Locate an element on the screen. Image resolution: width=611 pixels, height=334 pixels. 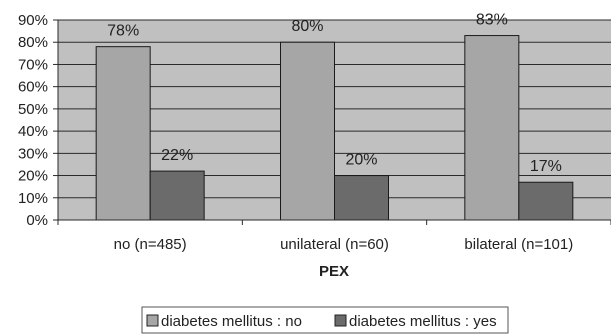
legend-label-no: diabetes mellitus : no is located at coordinates (231, 321).